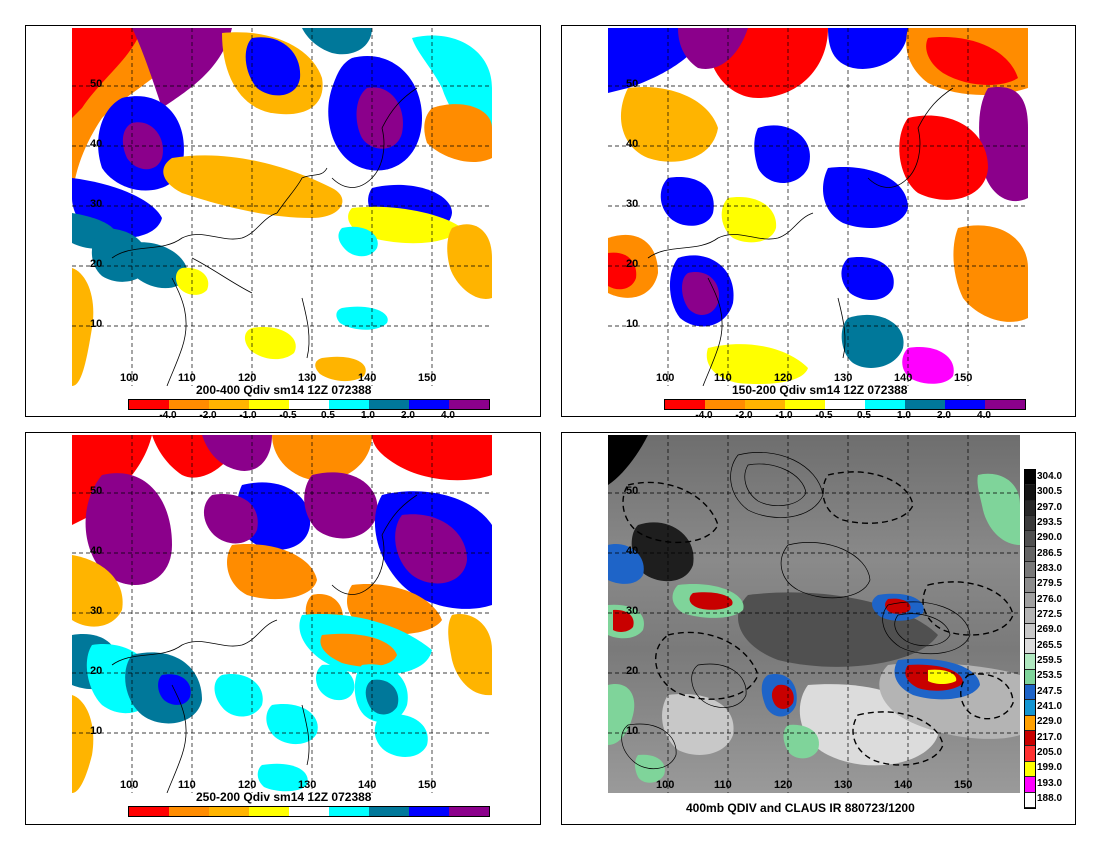  I want to click on colorbar-label: 247.5, so click(1050, 691).